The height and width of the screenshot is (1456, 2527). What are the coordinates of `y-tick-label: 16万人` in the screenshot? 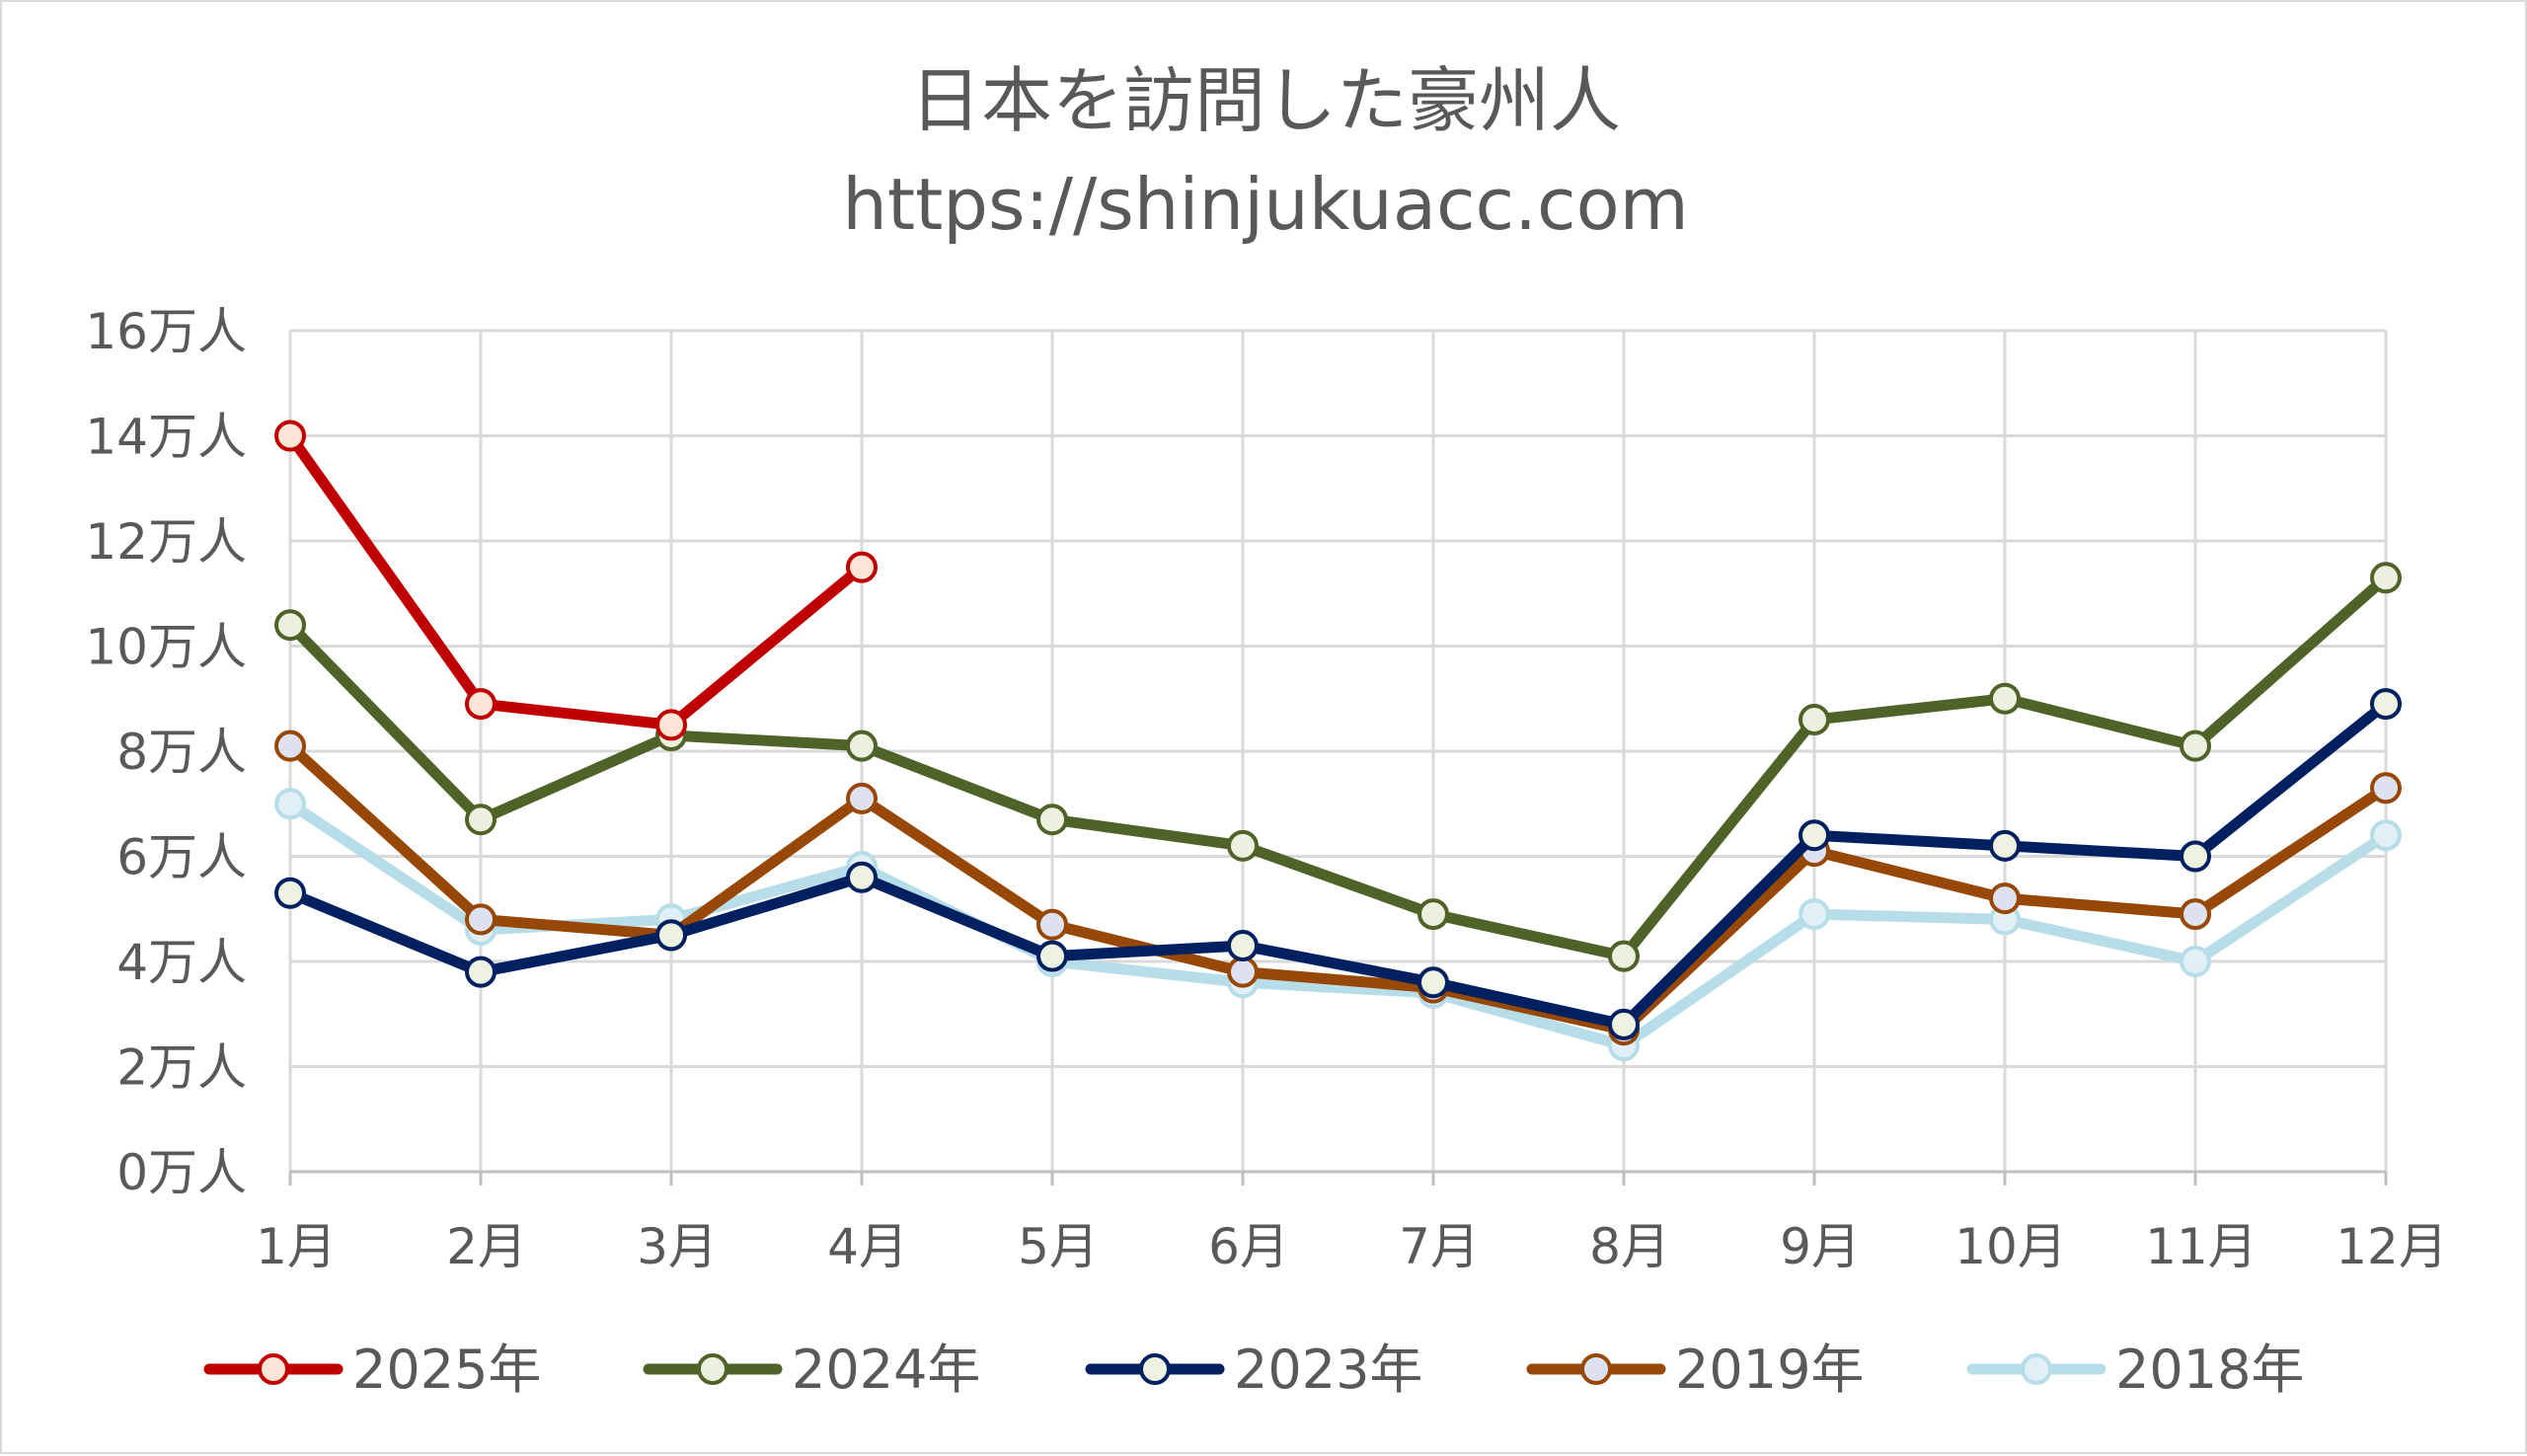 It's located at (166, 331).